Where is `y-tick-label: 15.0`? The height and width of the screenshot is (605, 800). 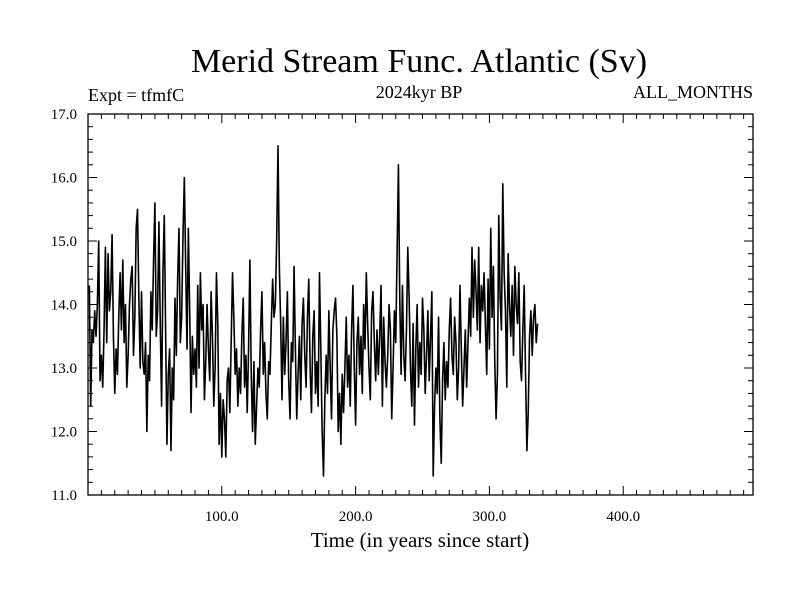
y-tick-label: 15.0 is located at coordinates (64, 242).